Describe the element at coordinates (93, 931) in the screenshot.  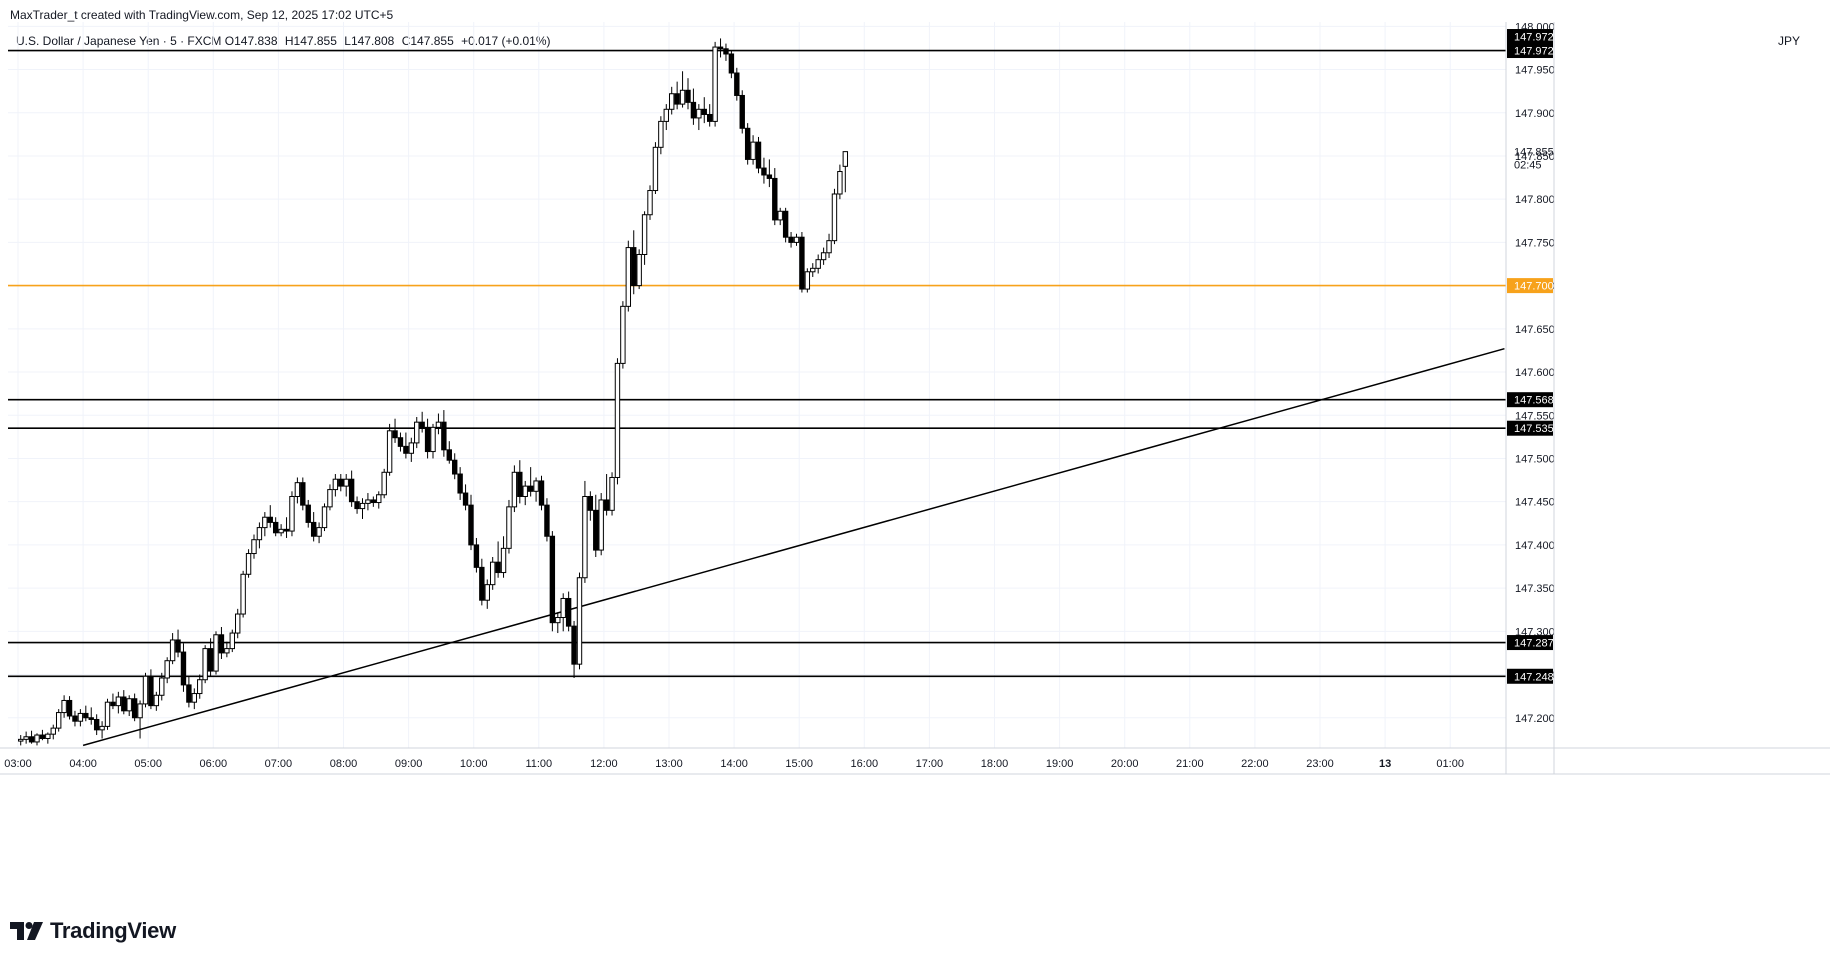
I see `tradingview-logo: TradingView` at that location.